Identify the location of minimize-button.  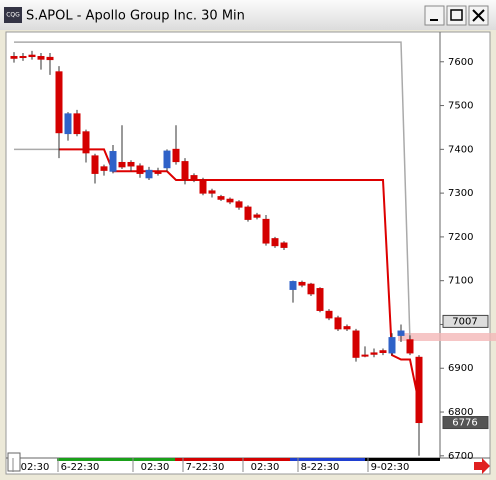
(434, 15).